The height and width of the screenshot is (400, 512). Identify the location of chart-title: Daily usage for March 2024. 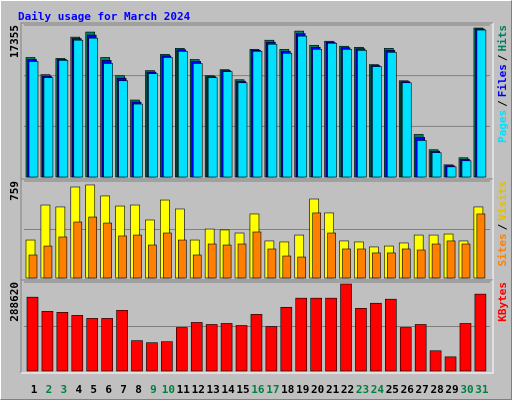
(104, 16).